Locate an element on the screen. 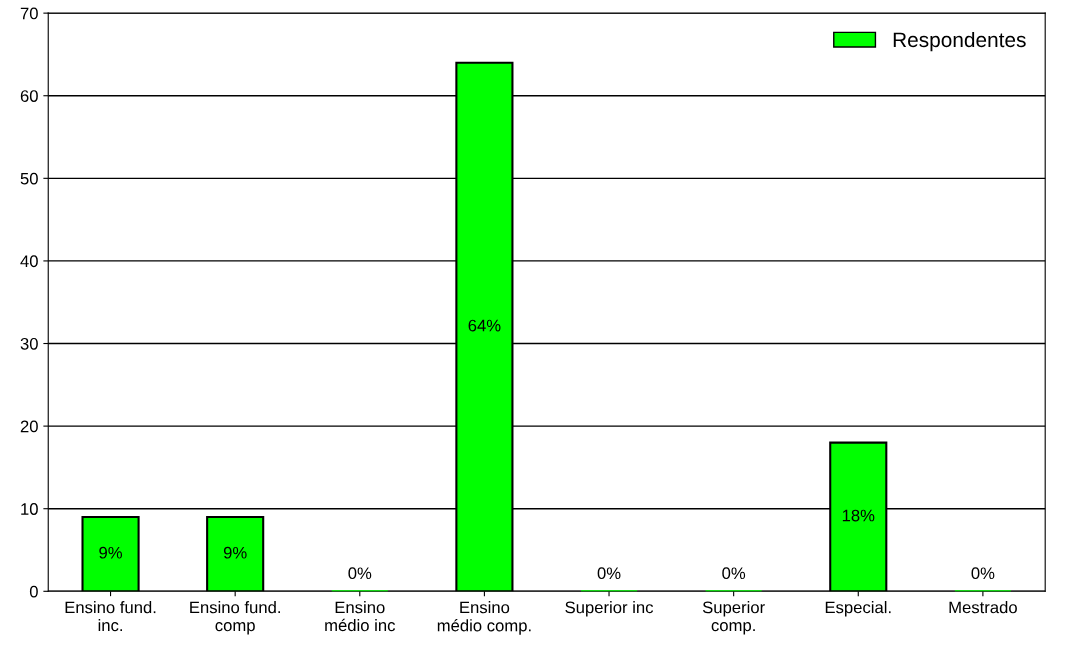 Image resolution: width=1072 pixels, height=657 pixels. y-tick-label: 50 is located at coordinates (29, 178).